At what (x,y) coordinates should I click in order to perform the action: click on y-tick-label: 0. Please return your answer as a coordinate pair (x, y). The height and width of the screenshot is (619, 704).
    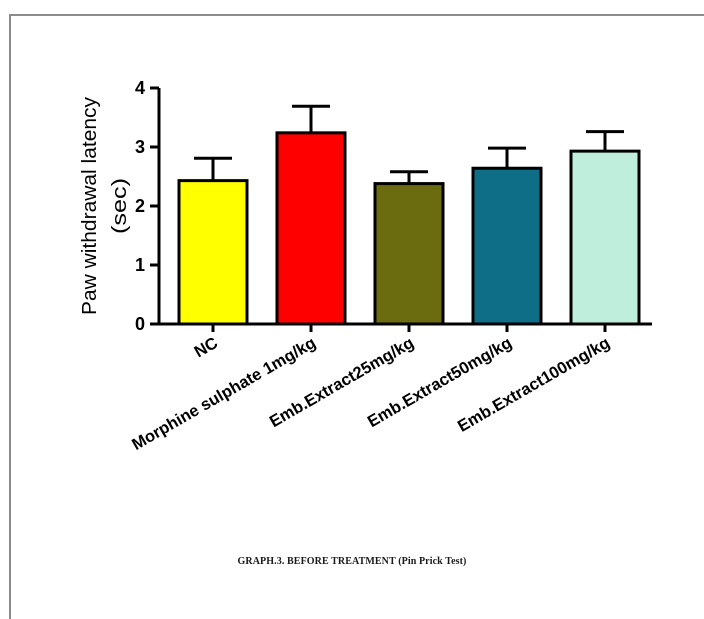
    Looking at the image, I should click on (140, 324).